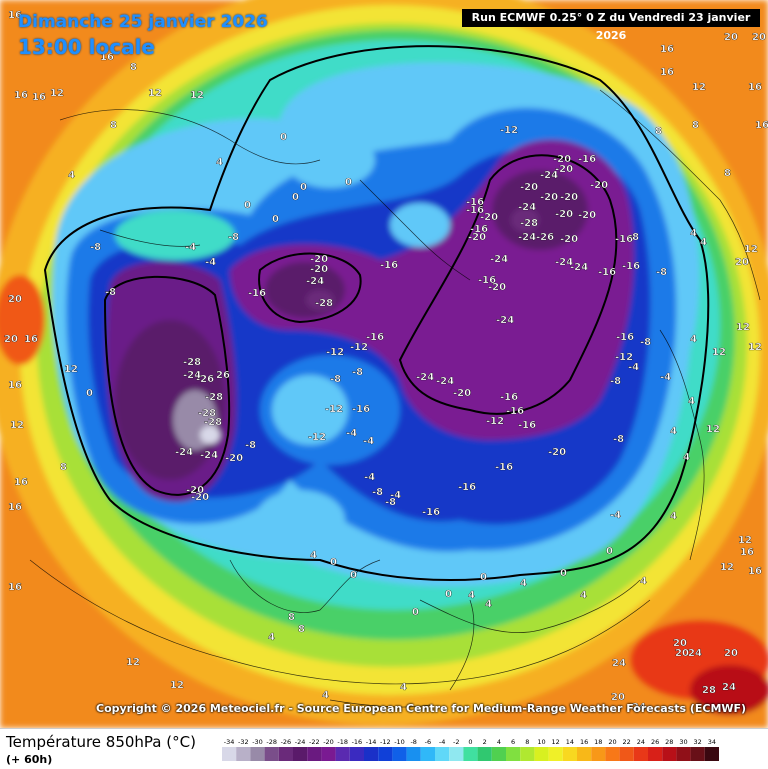 The height and width of the screenshot is (769, 768). I want to click on forecast-date: Dimanche 25 janvier 2026, so click(143, 22).